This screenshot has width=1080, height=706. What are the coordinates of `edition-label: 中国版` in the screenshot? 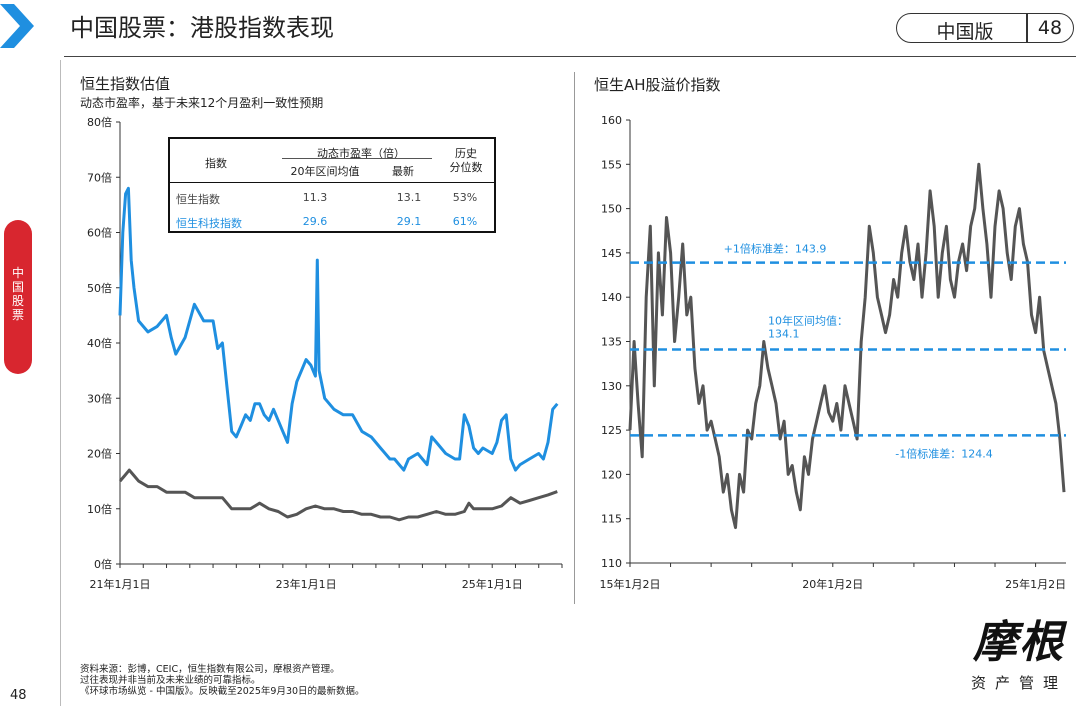 It's located at (965, 32).